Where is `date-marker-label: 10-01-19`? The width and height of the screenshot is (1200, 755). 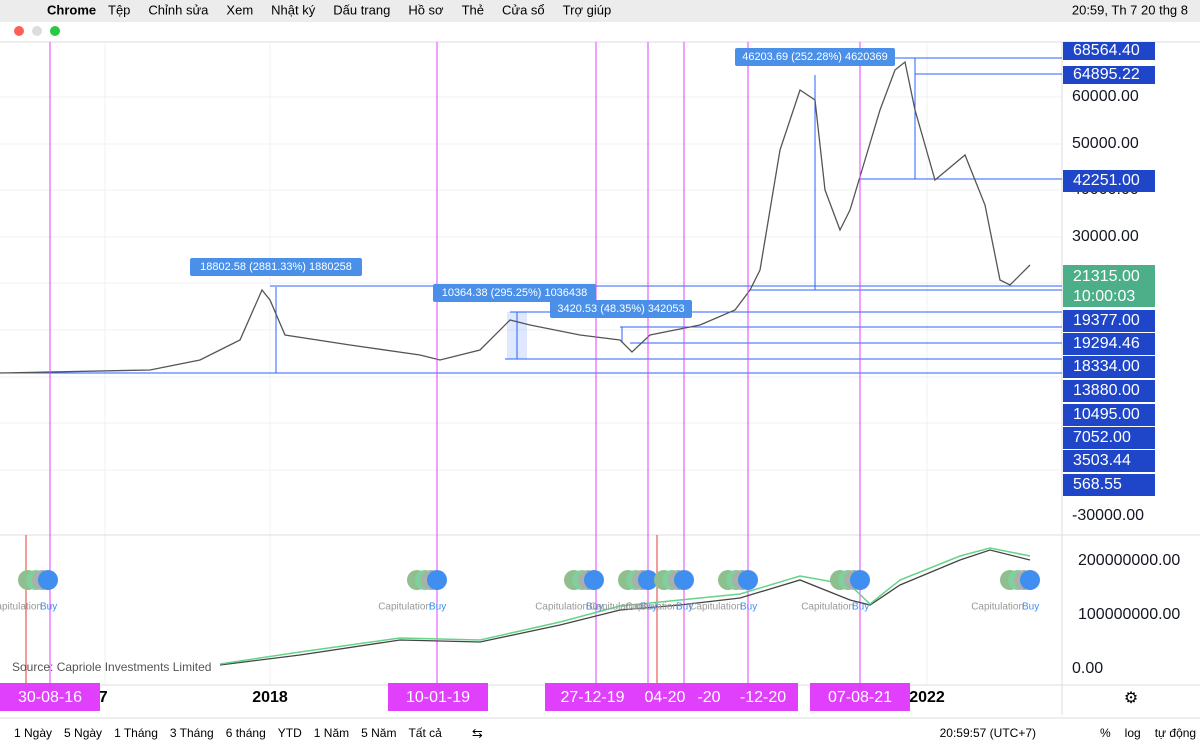
date-marker-label: 10-01-19 is located at coordinates (438, 697).